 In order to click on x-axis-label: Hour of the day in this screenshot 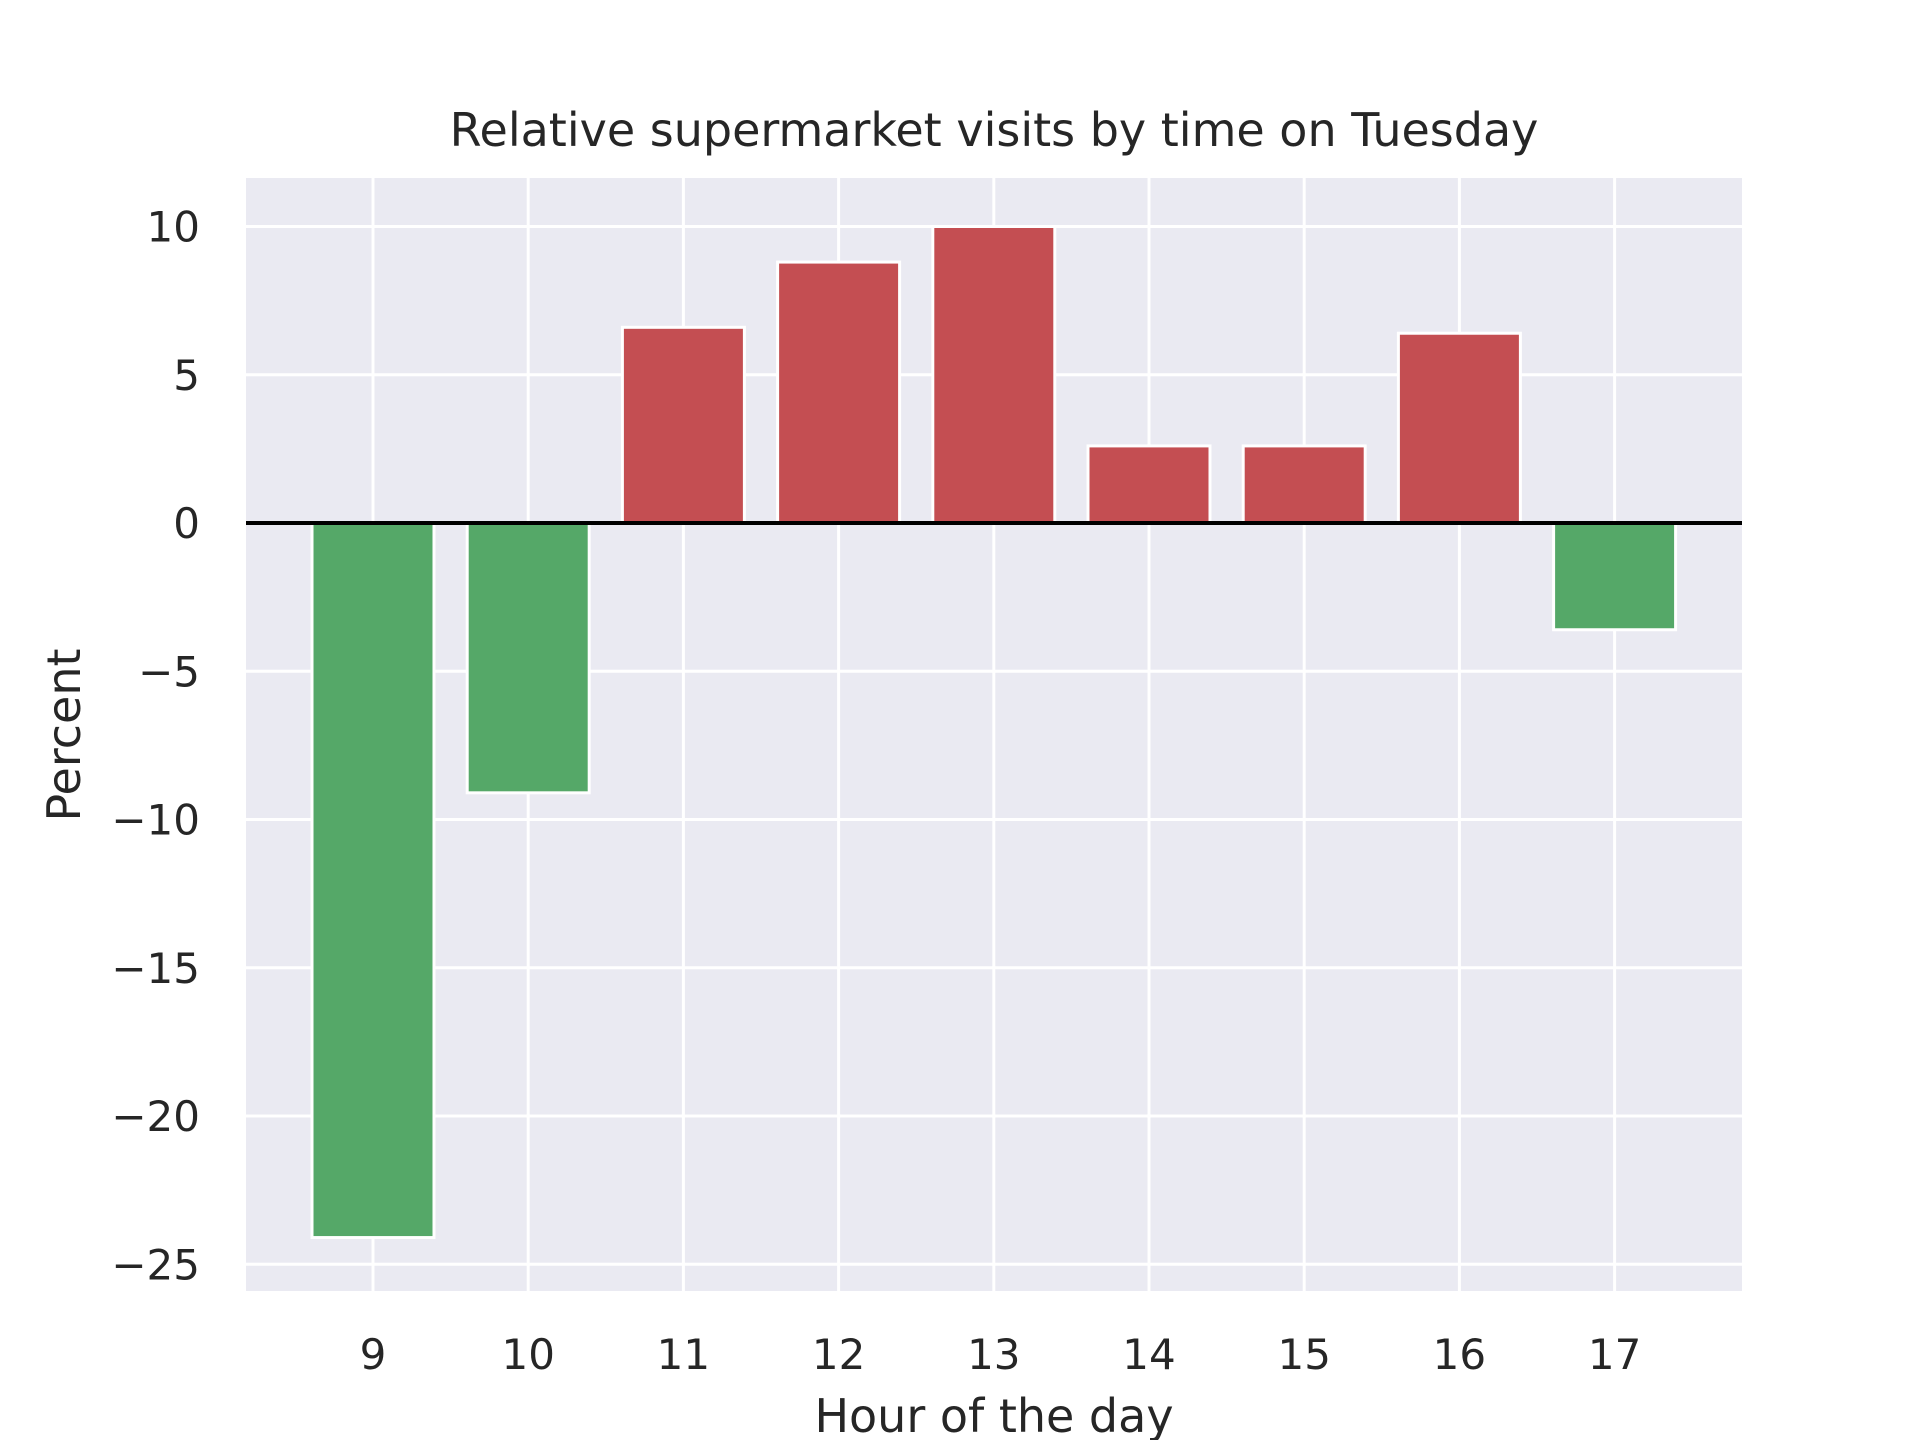, I will do `click(993, 1414)`.